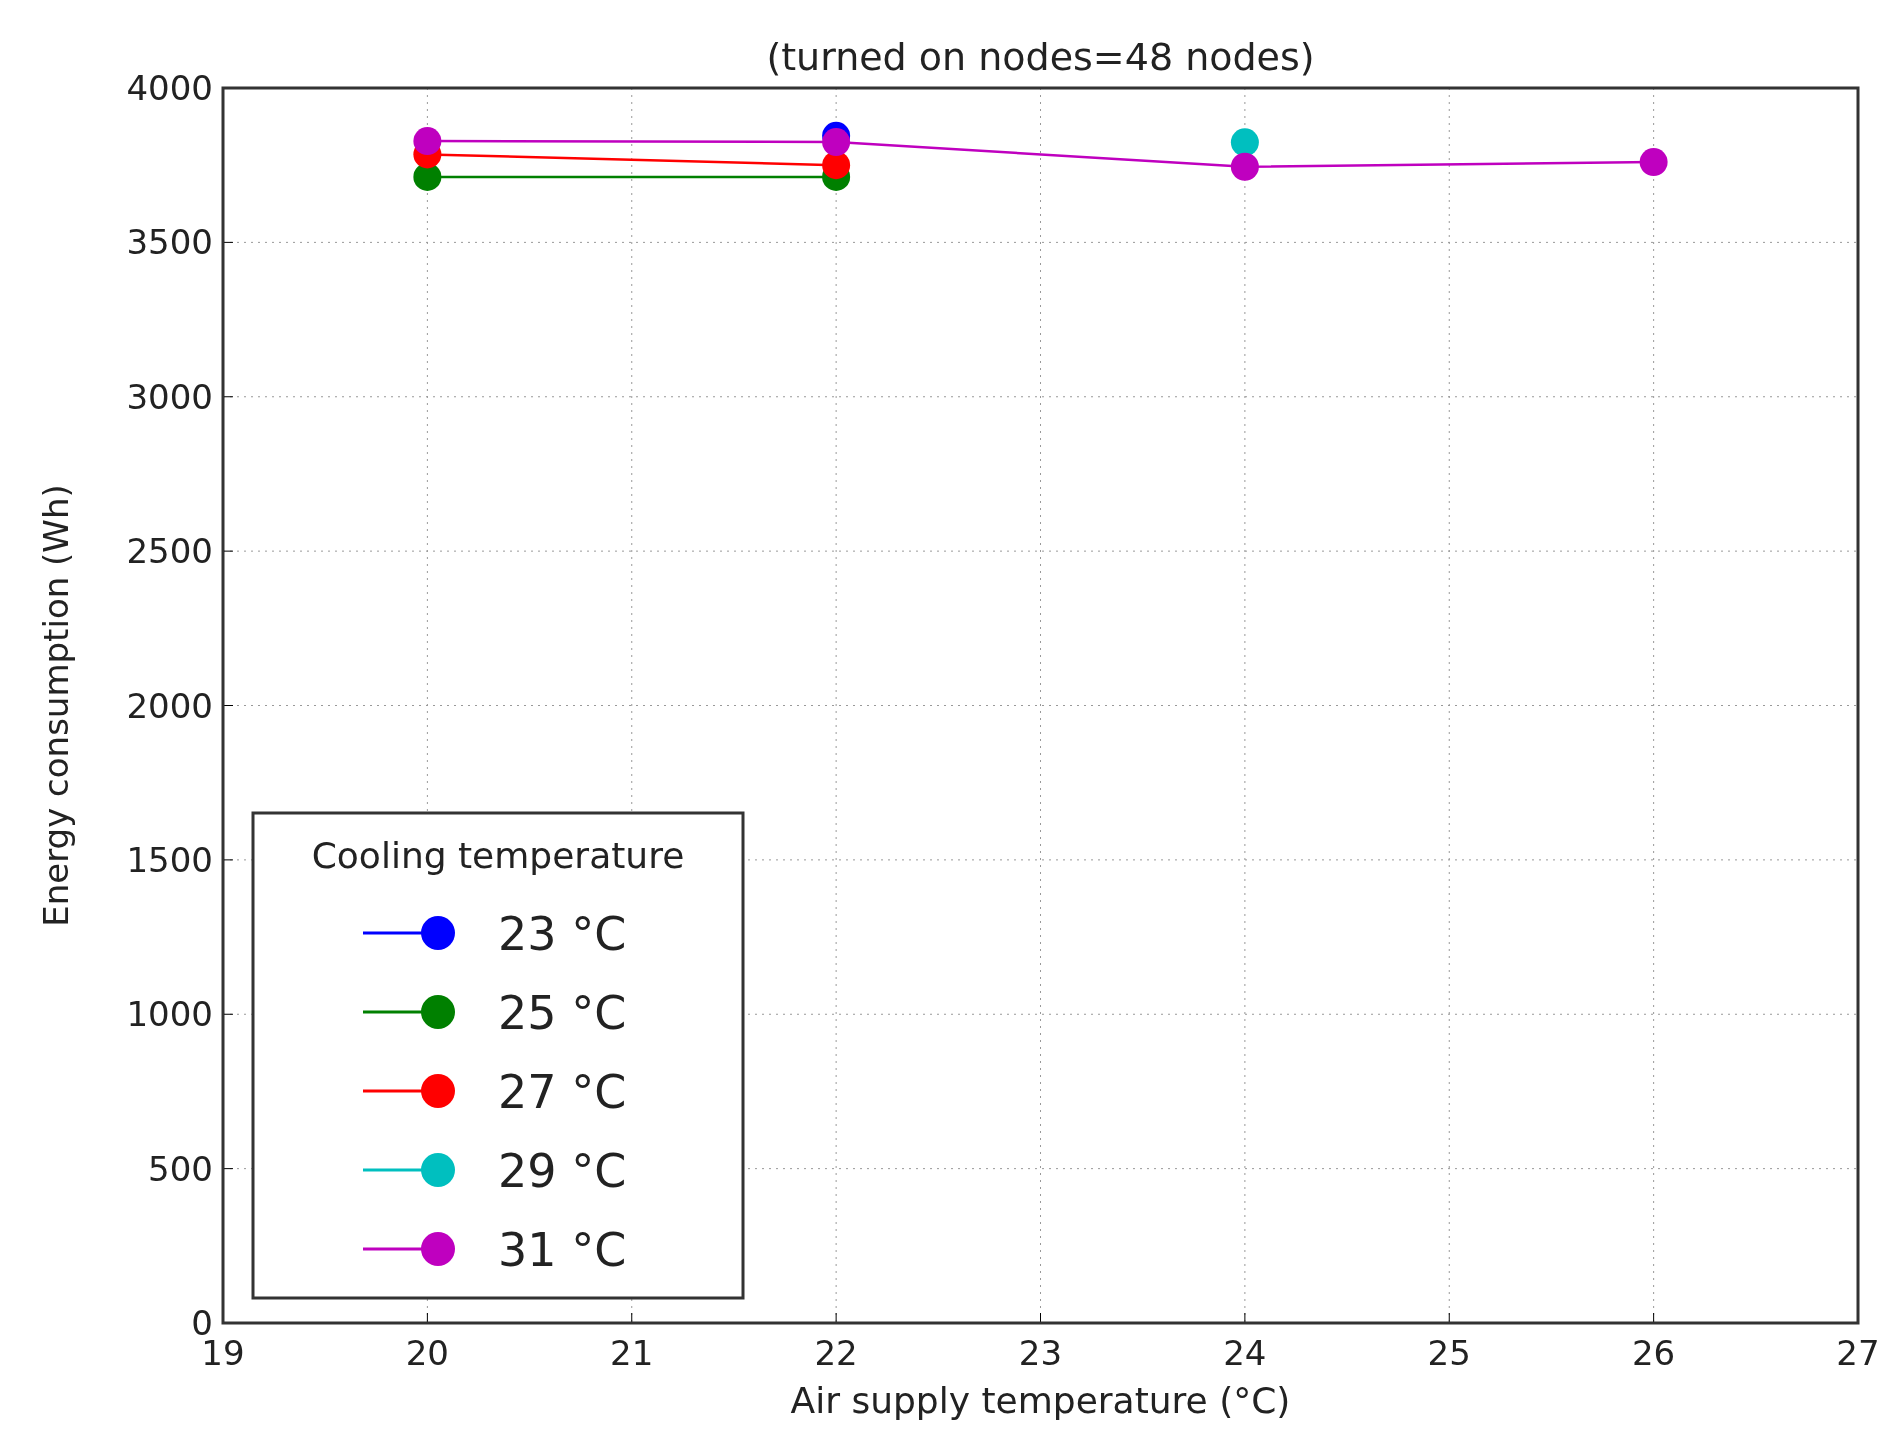 The width and height of the screenshot is (1903, 1449). I want to click on x-tick-label: 22, so click(836, 1353).